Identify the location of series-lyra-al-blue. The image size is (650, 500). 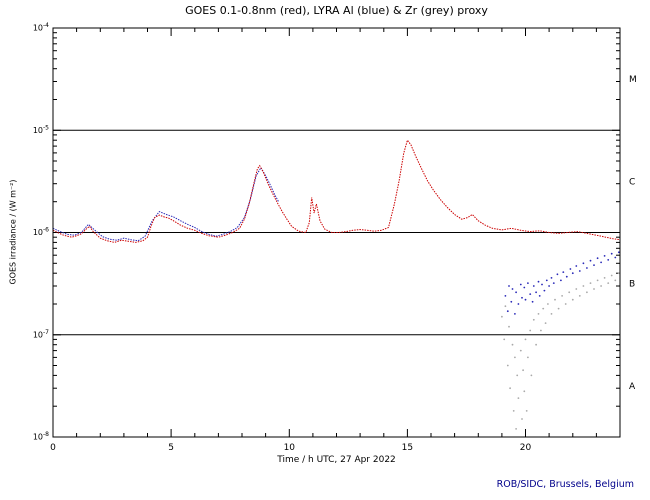
(166, 204).